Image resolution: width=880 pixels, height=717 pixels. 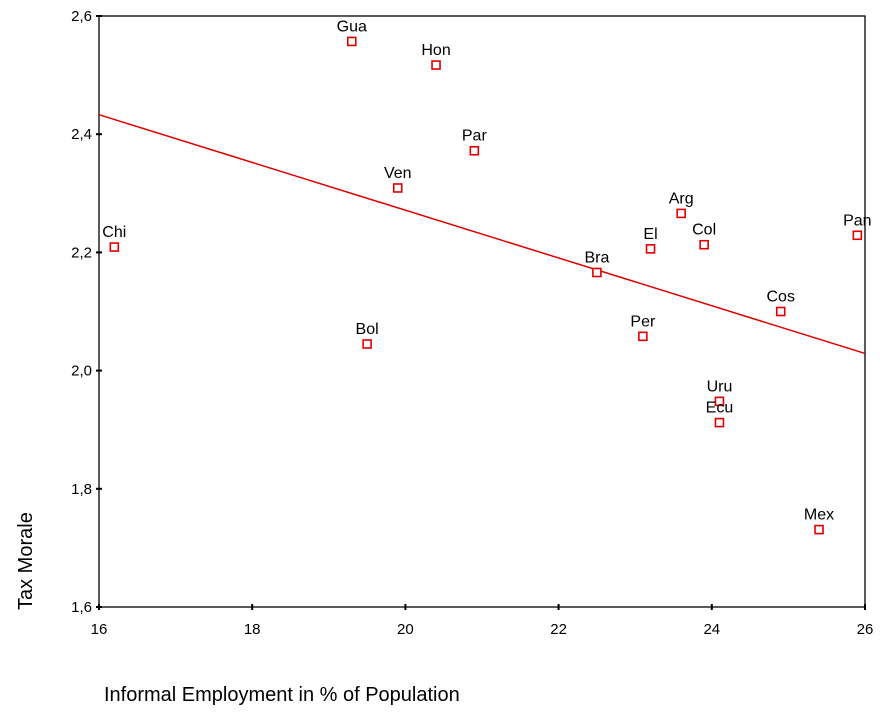 I want to click on point-label-uru: Uru, so click(x=720, y=386).